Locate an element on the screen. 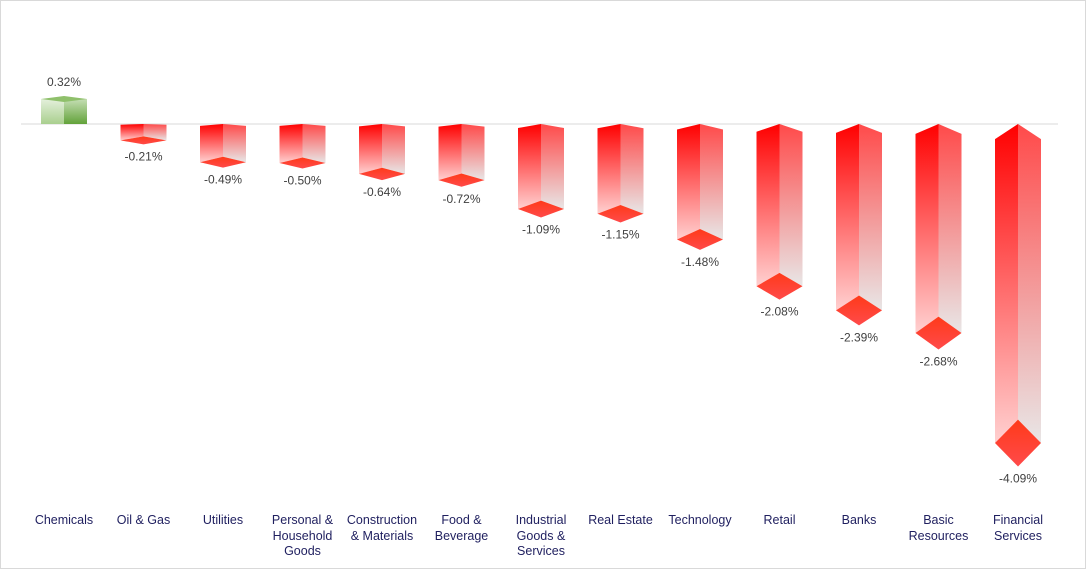  bar-12-right-face is located at coordinates (1029, 284).